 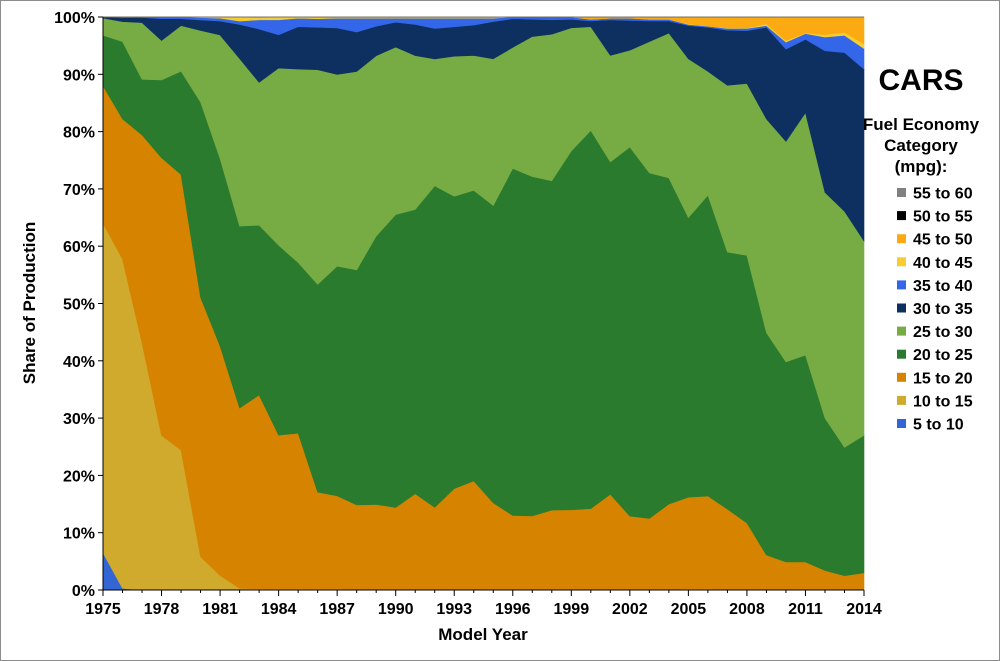 What do you see at coordinates (513, 609) in the screenshot?
I see `x-tick-label: 1996` at bounding box center [513, 609].